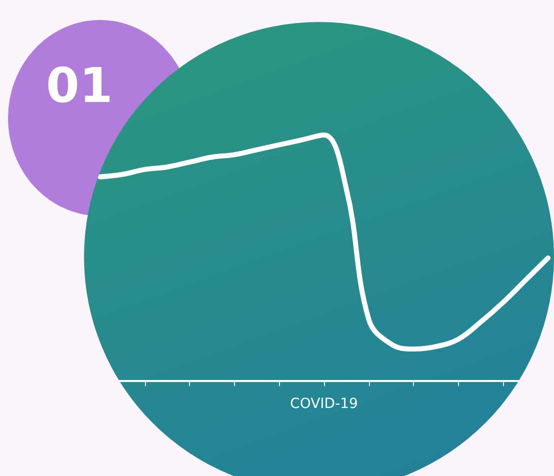  Describe the element at coordinates (324, 404) in the screenshot. I see `text: COVID-19` at that location.